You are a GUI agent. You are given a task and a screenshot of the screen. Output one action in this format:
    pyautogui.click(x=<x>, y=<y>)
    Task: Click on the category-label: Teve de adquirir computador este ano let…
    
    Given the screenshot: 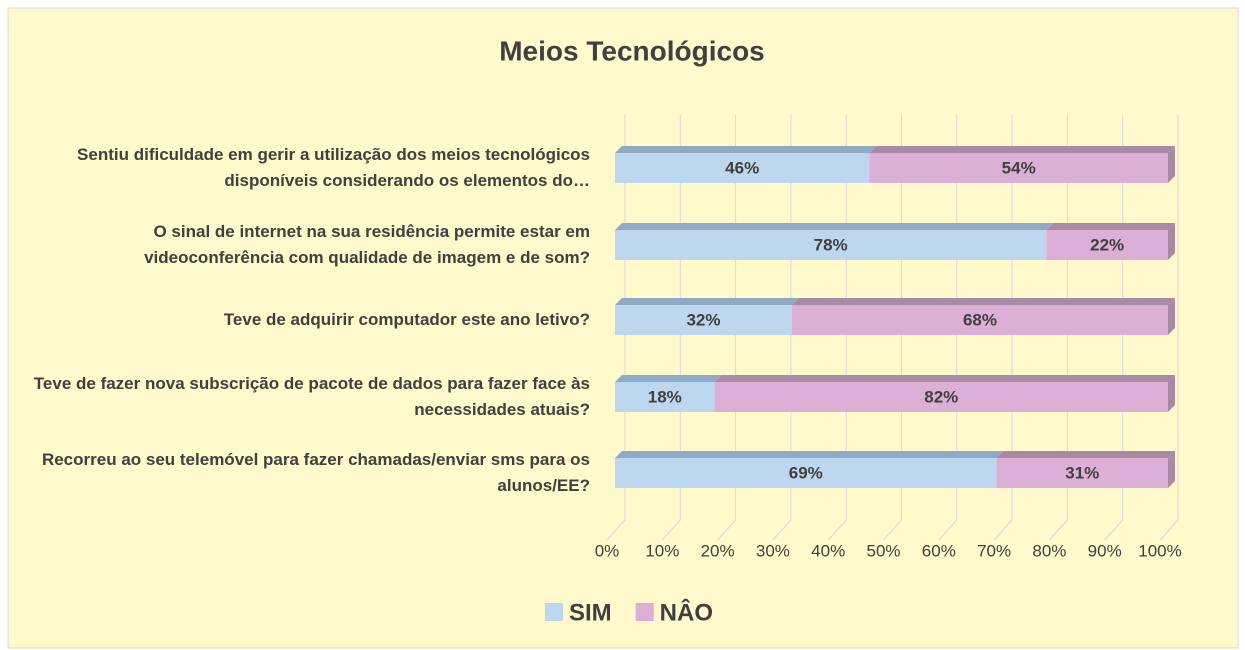 What is the action you would take?
    pyautogui.click(x=406, y=319)
    